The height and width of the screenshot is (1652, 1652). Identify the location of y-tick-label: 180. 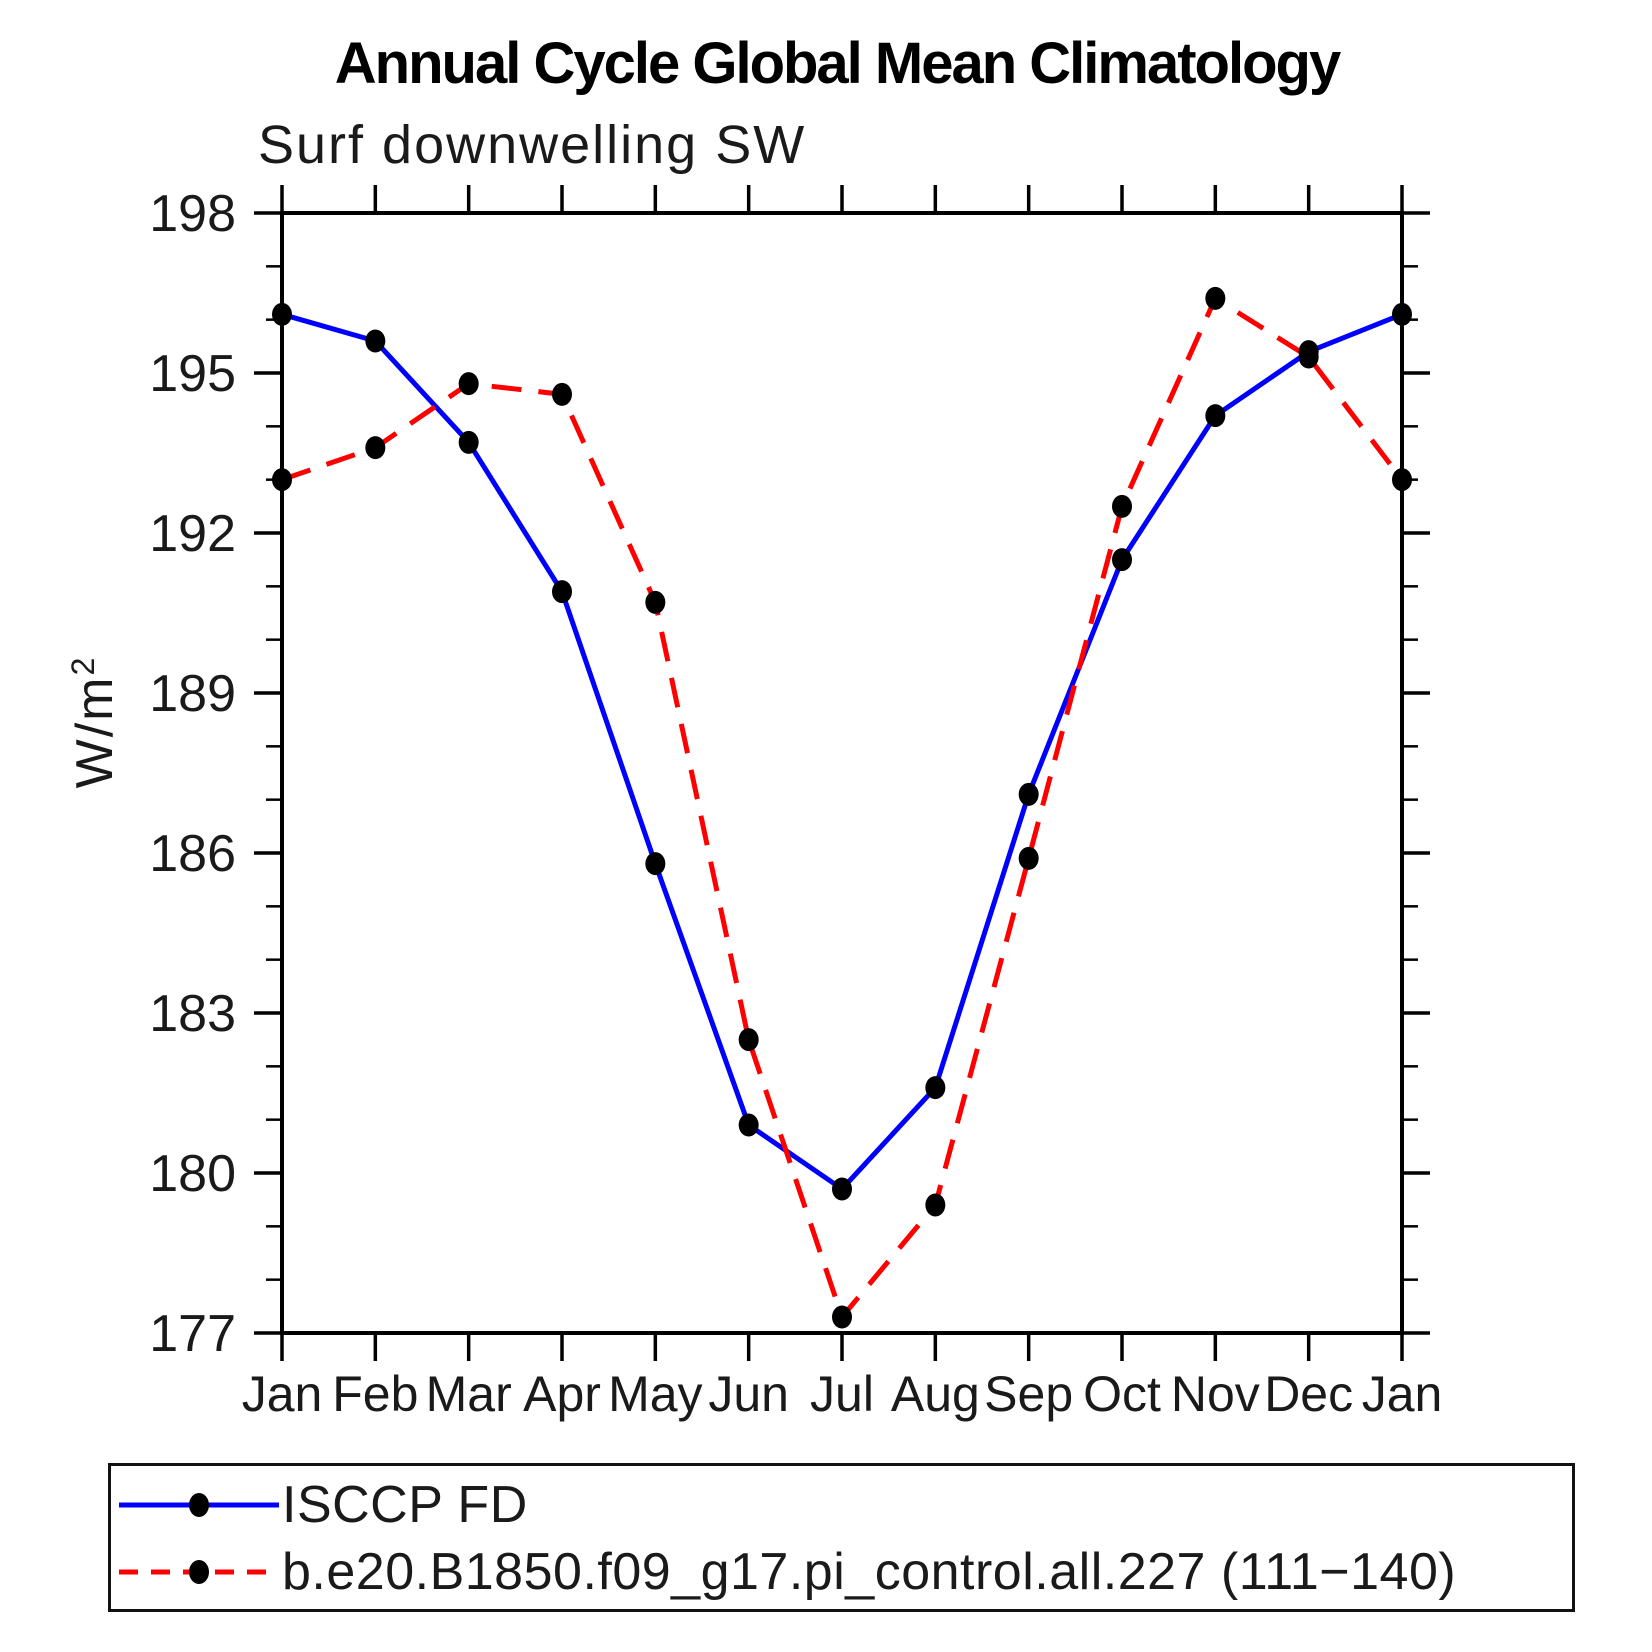
(192, 1174).